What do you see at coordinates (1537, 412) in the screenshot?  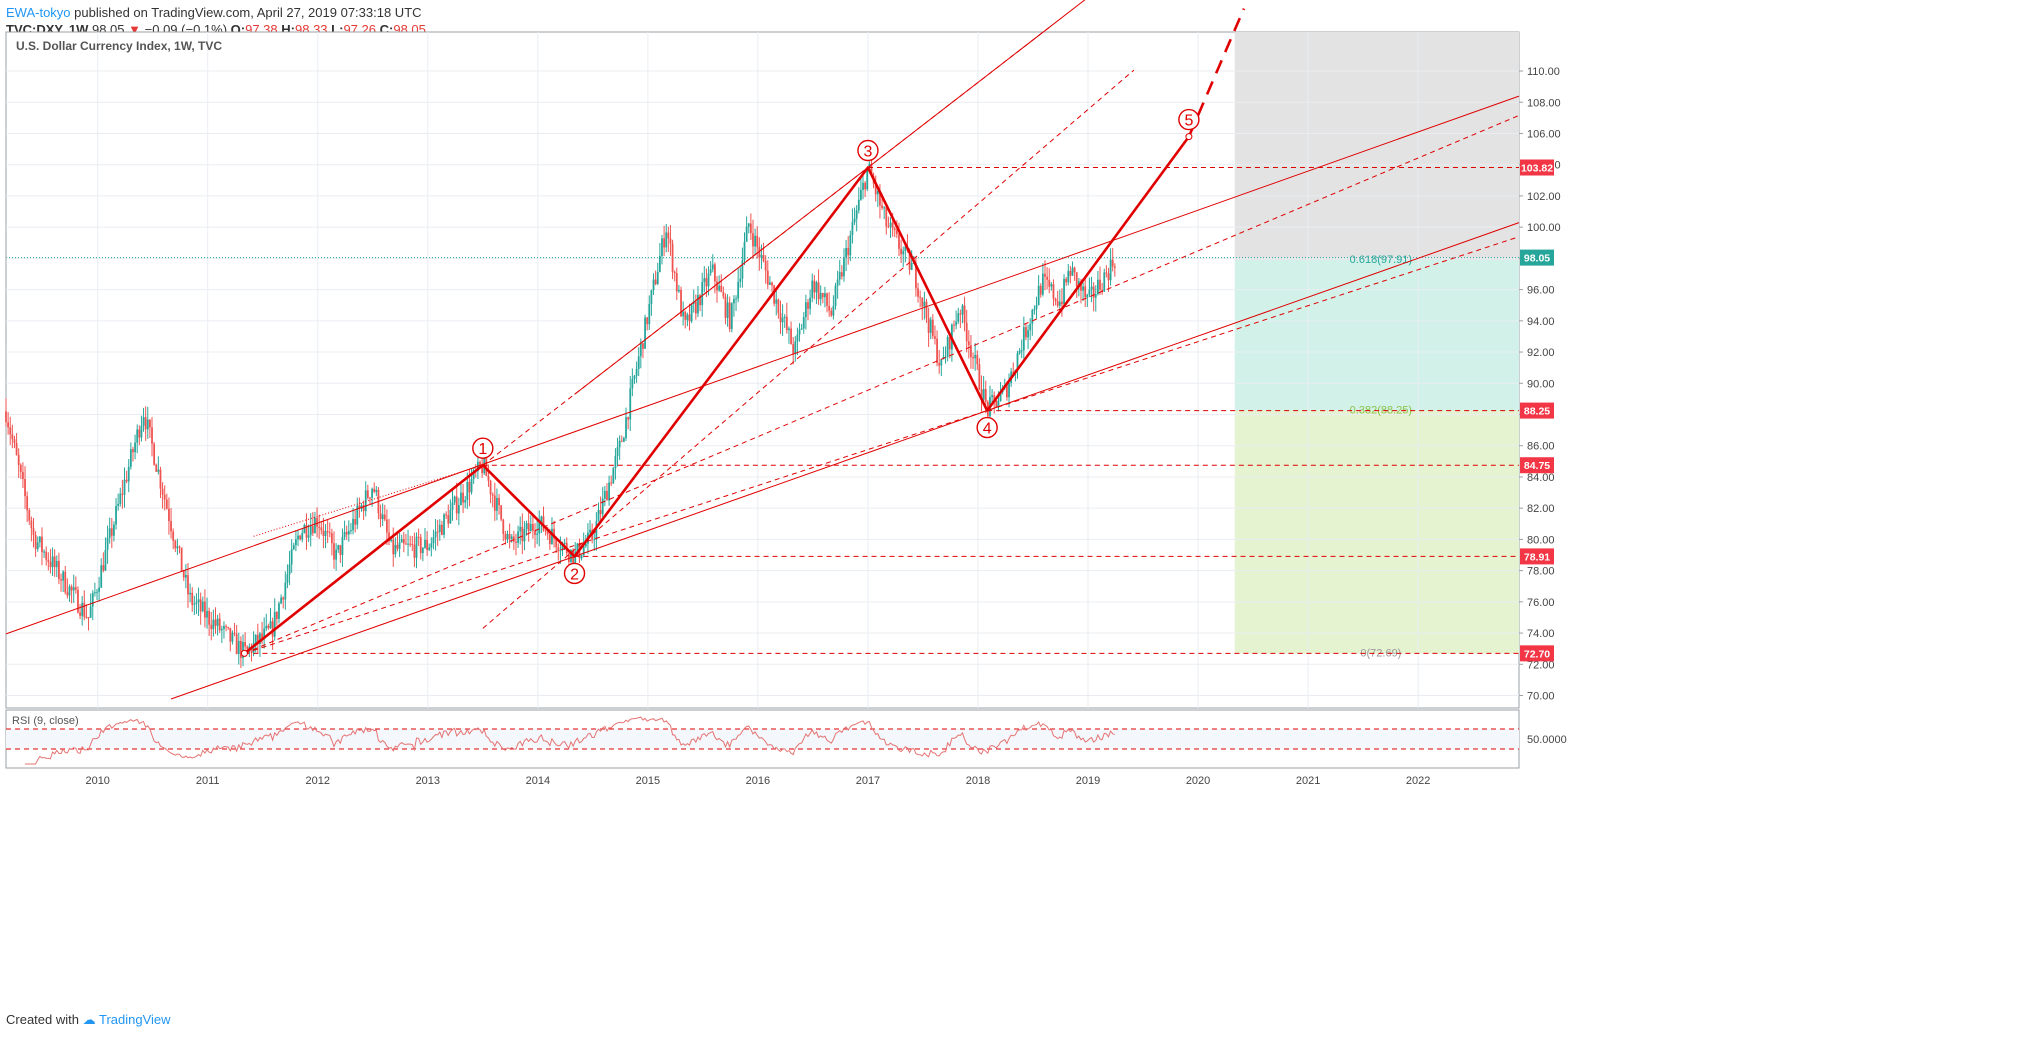 I see `price-badge-text: 88.25` at bounding box center [1537, 412].